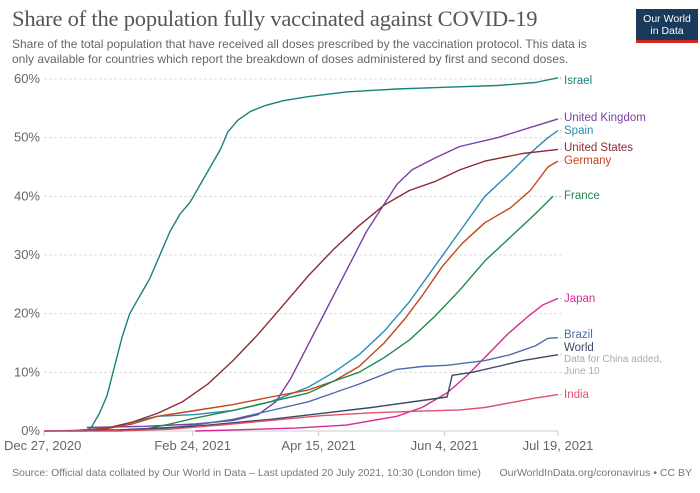 The height and width of the screenshot is (493, 700). I want to click on y-tick-label: 30%, so click(27, 254).